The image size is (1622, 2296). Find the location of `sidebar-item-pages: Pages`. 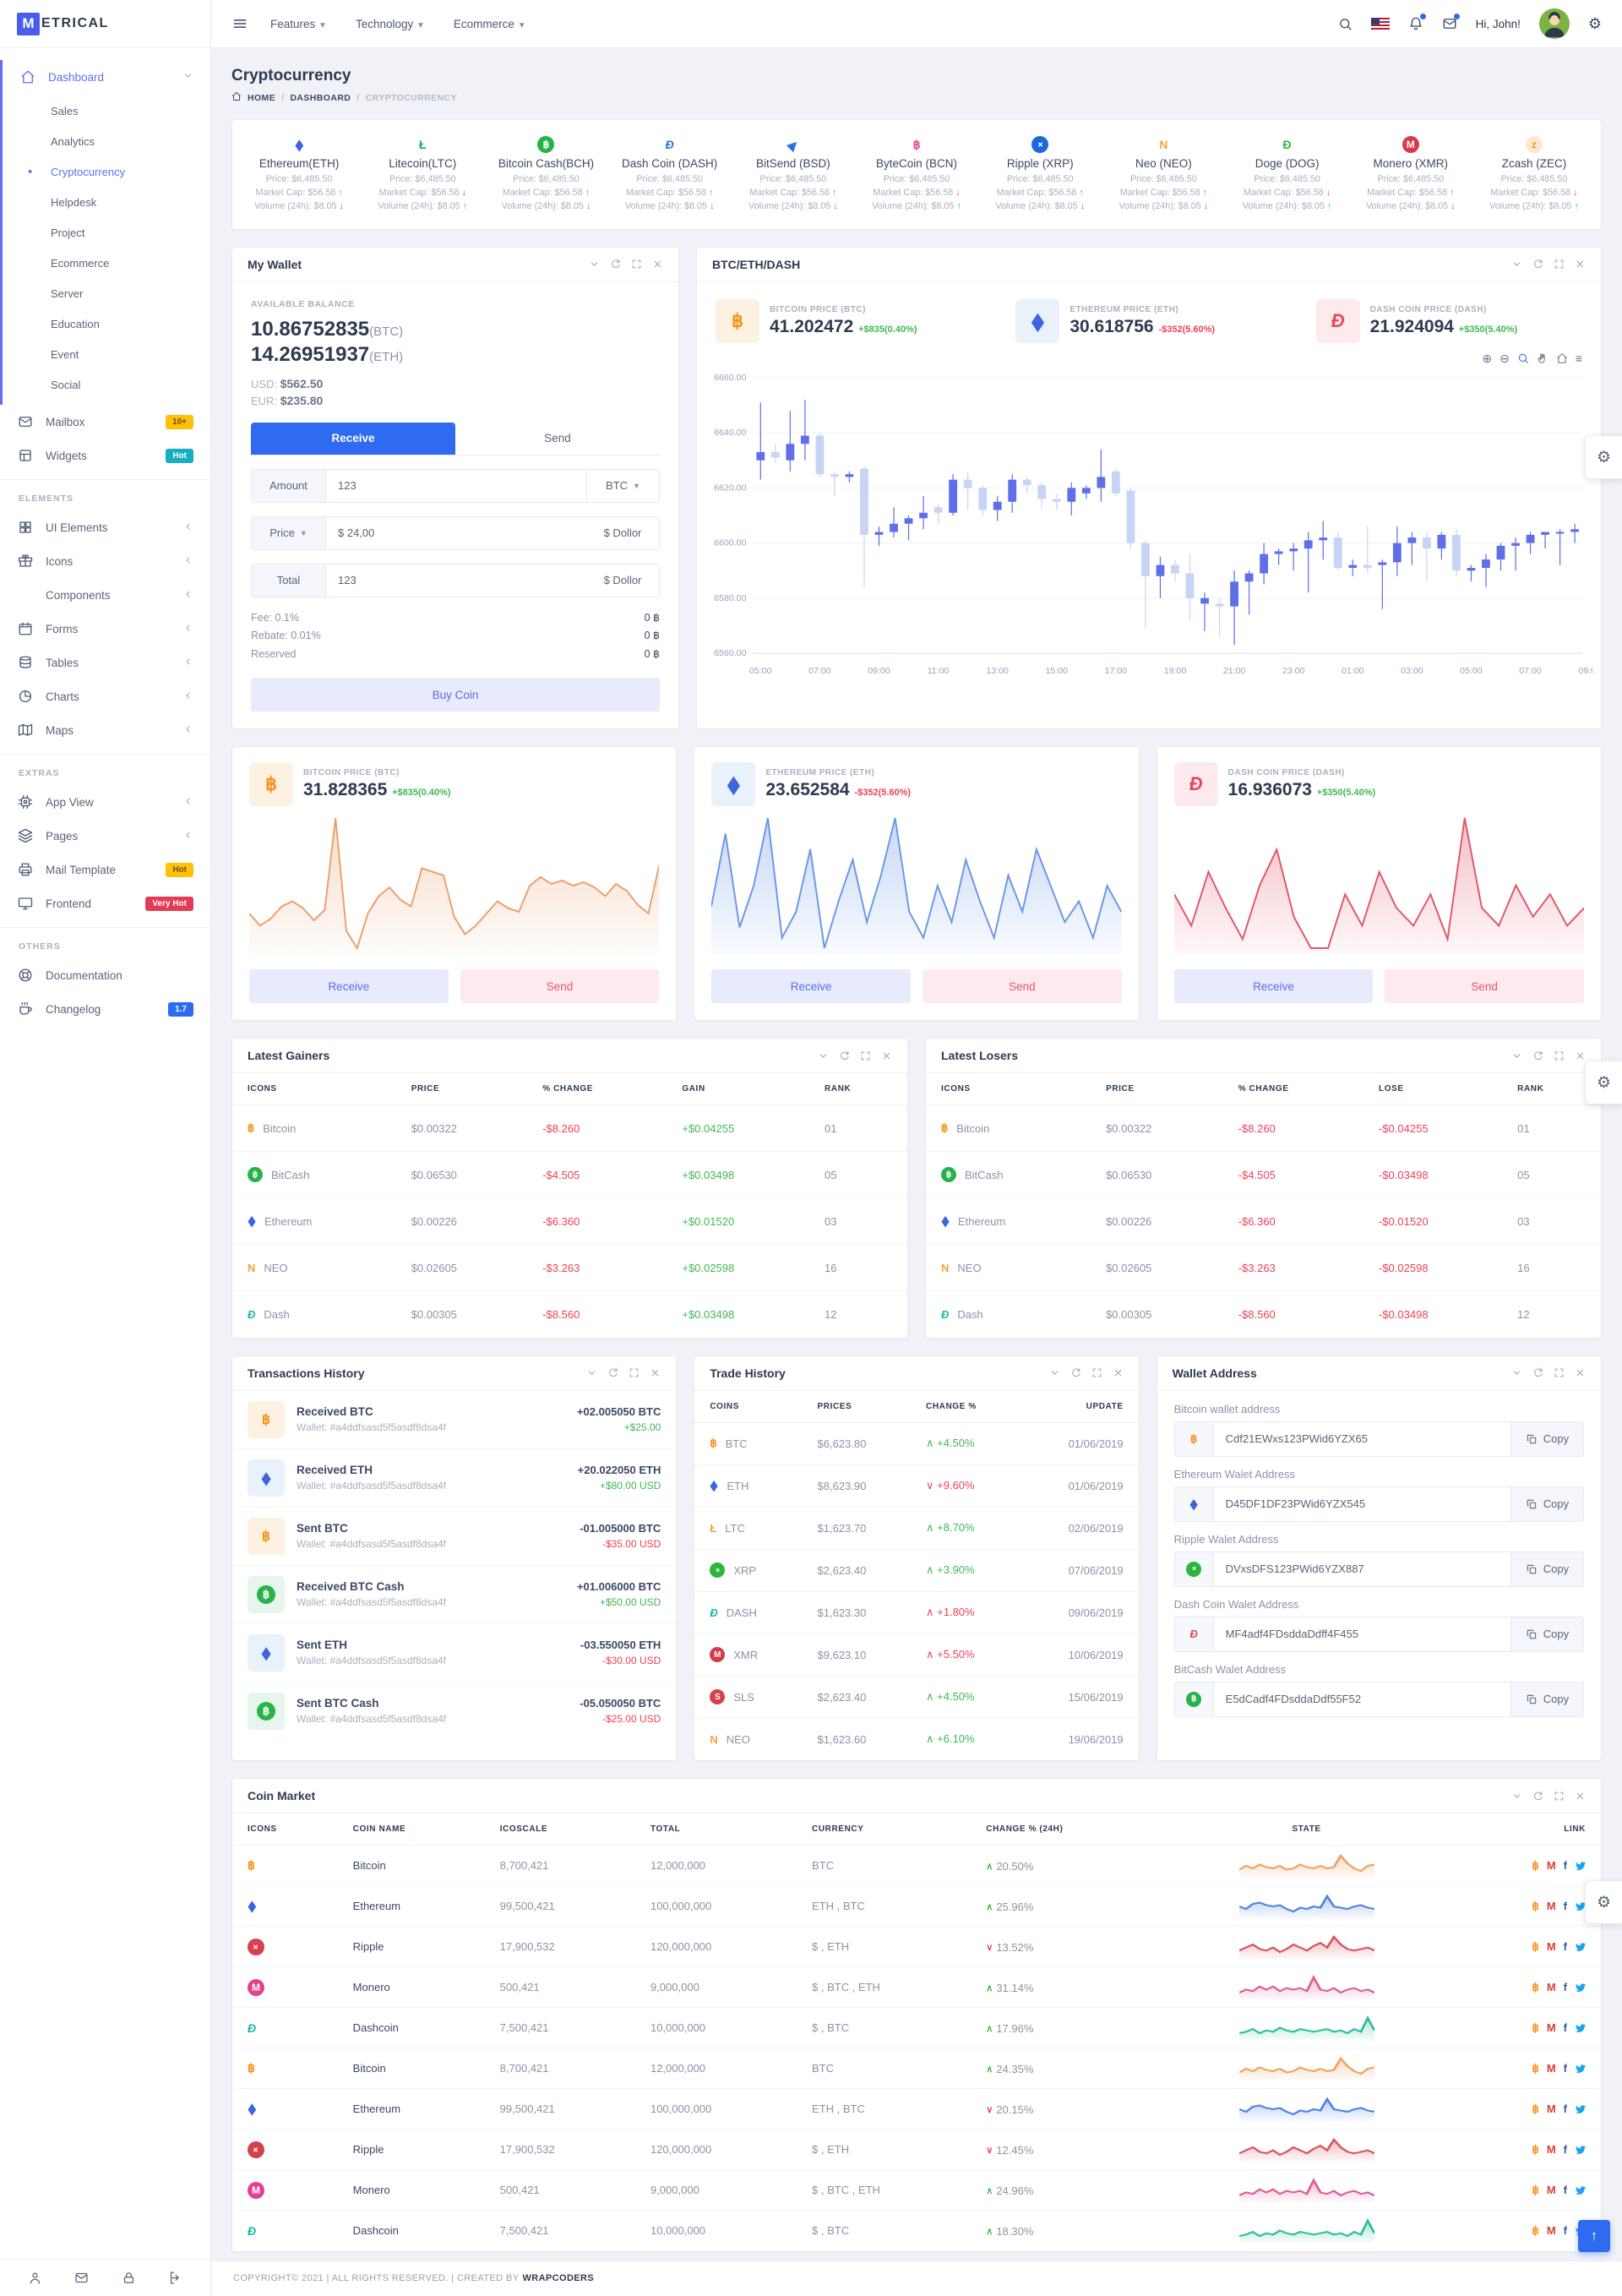

sidebar-item-pages: Pages is located at coordinates (105, 836).